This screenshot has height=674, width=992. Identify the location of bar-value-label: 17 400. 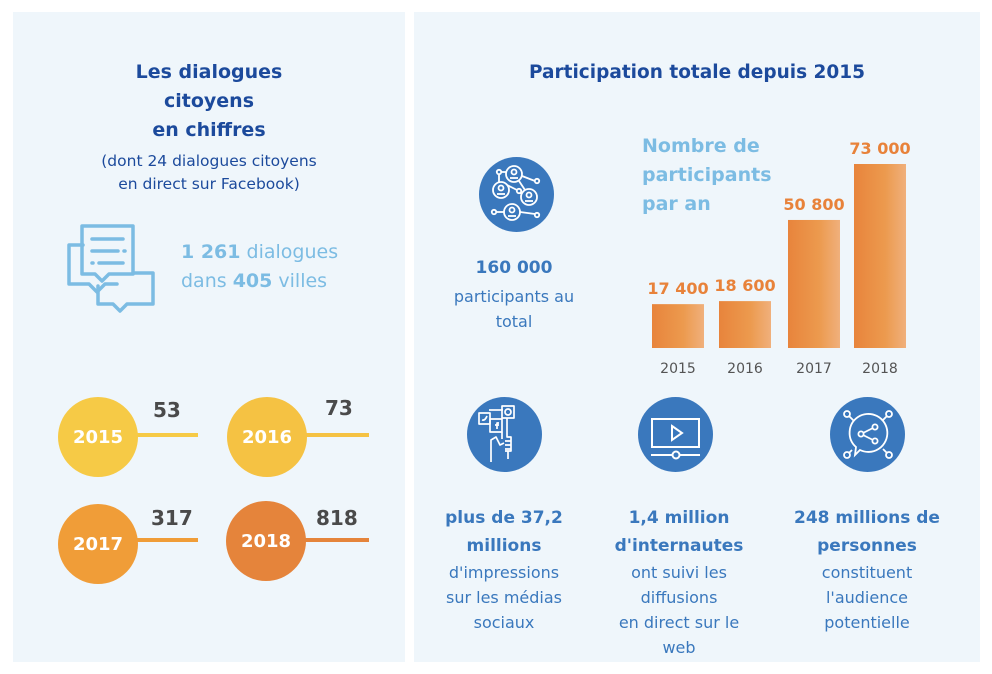
(677, 288).